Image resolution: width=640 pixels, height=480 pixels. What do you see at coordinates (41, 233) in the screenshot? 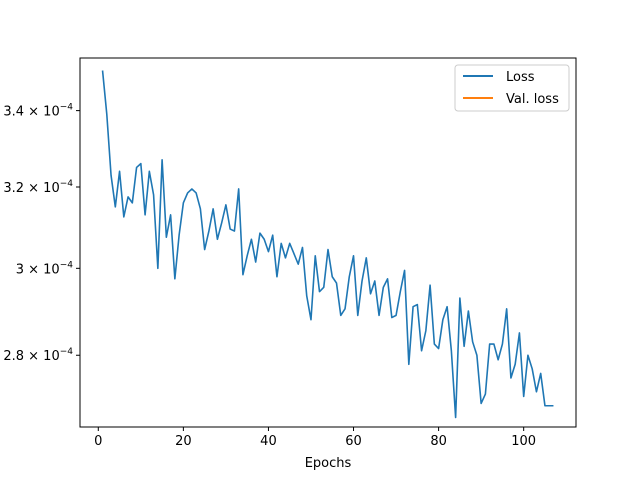
I see `y-axis-ticks: 2.8 × 10−4 3 × 10−4 3.2 × 10−4 3.4 × 10−4` at bounding box center [41, 233].